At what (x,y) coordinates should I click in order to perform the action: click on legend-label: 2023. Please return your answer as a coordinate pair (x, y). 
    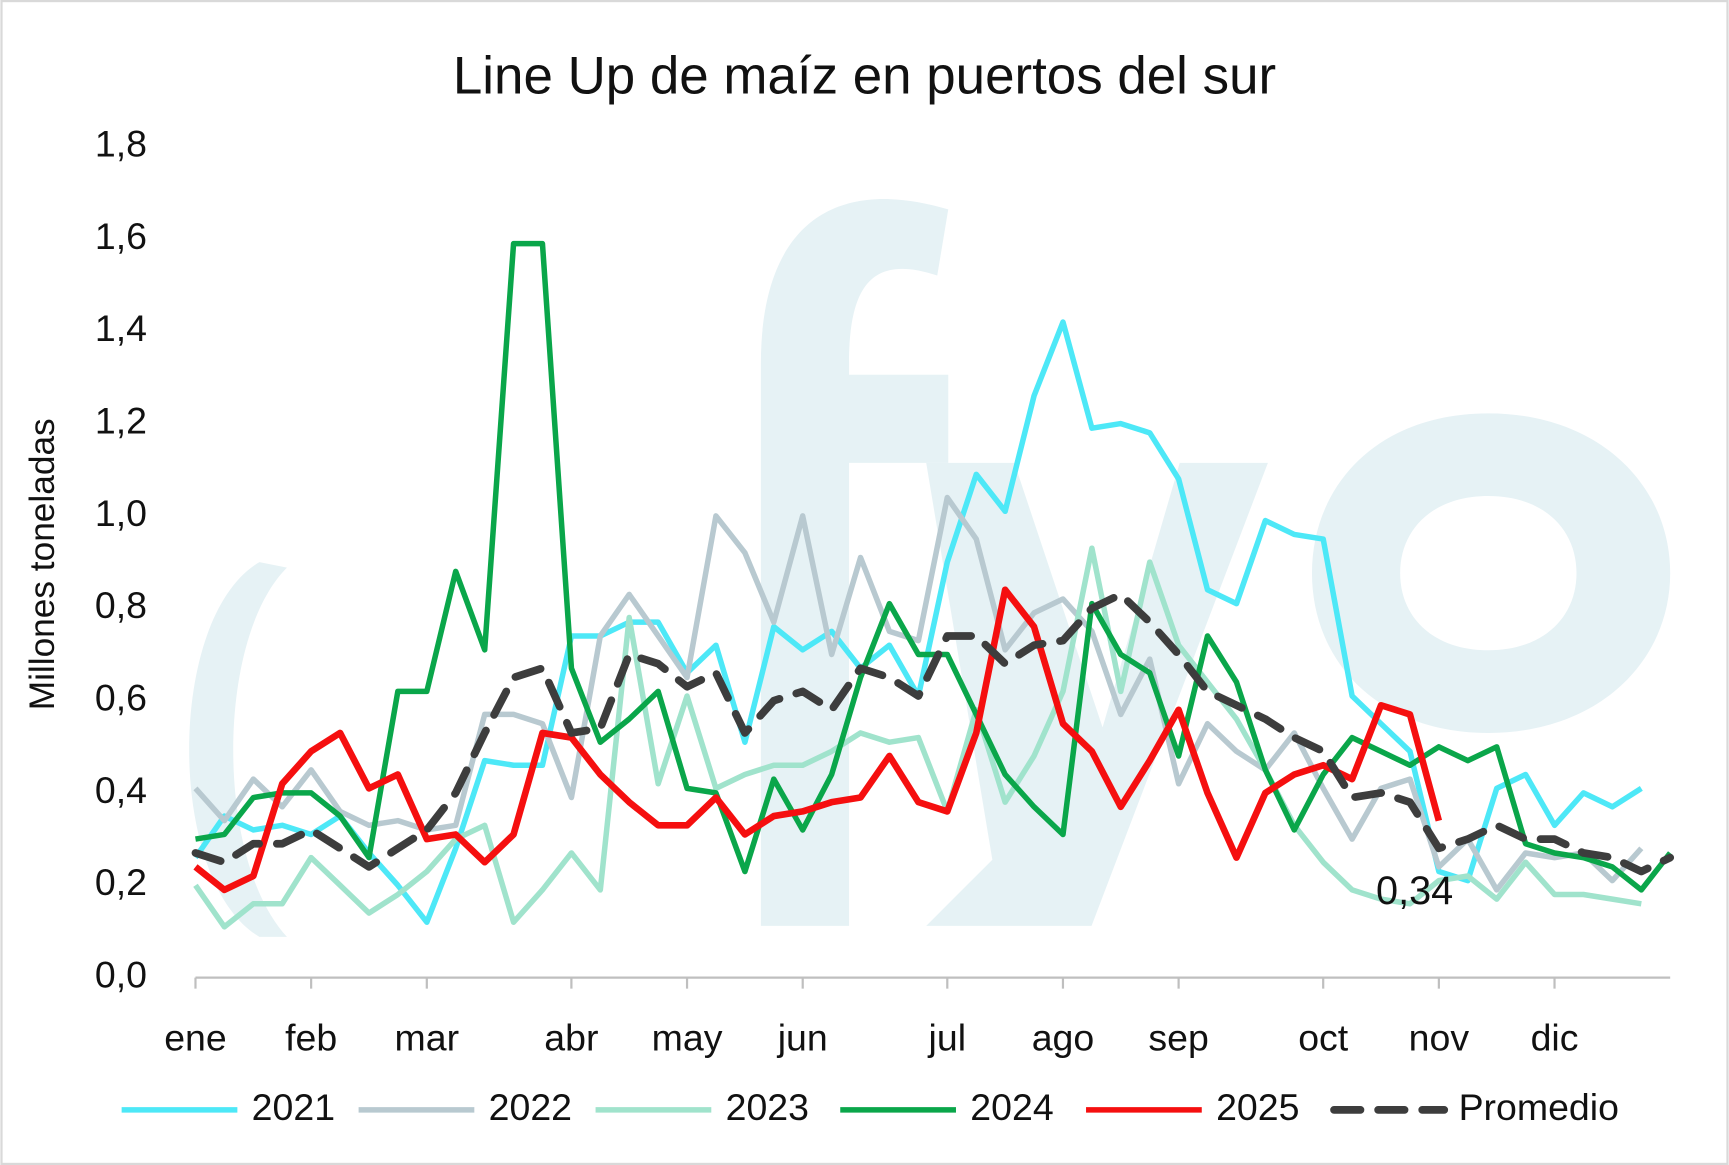
    Looking at the image, I should click on (767, 1107).